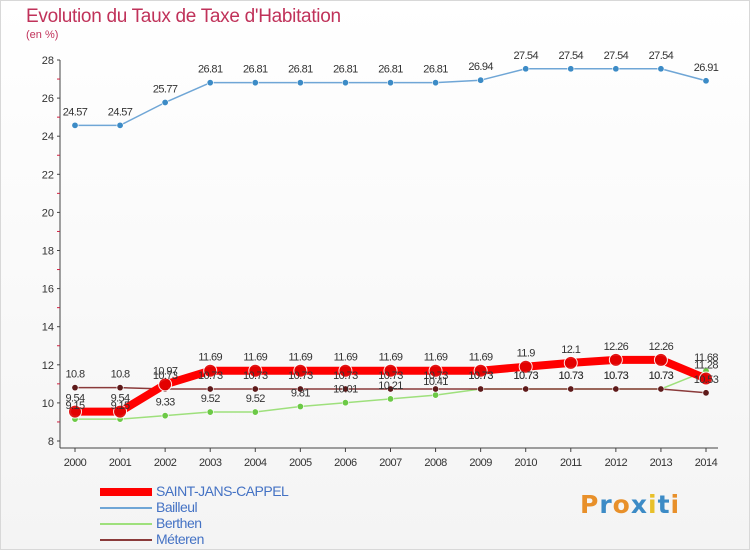 The height and width of the screenshot is (550, 750). What do you see at coordinates (255, 463) in the screenshot?
I see `x-tick-label: 2004` at bounding box center [255, 463].